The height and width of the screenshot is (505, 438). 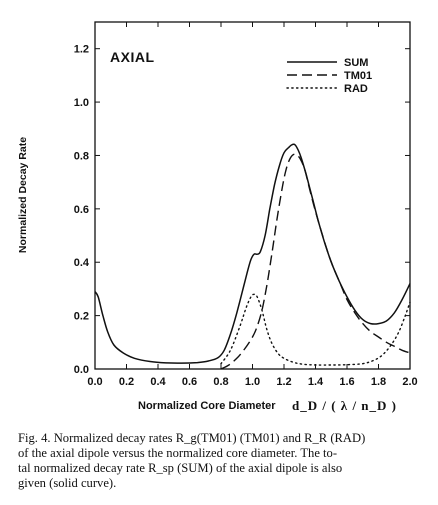 I want to click on y-tick-label: 0.8, so click(x=81, y=156).